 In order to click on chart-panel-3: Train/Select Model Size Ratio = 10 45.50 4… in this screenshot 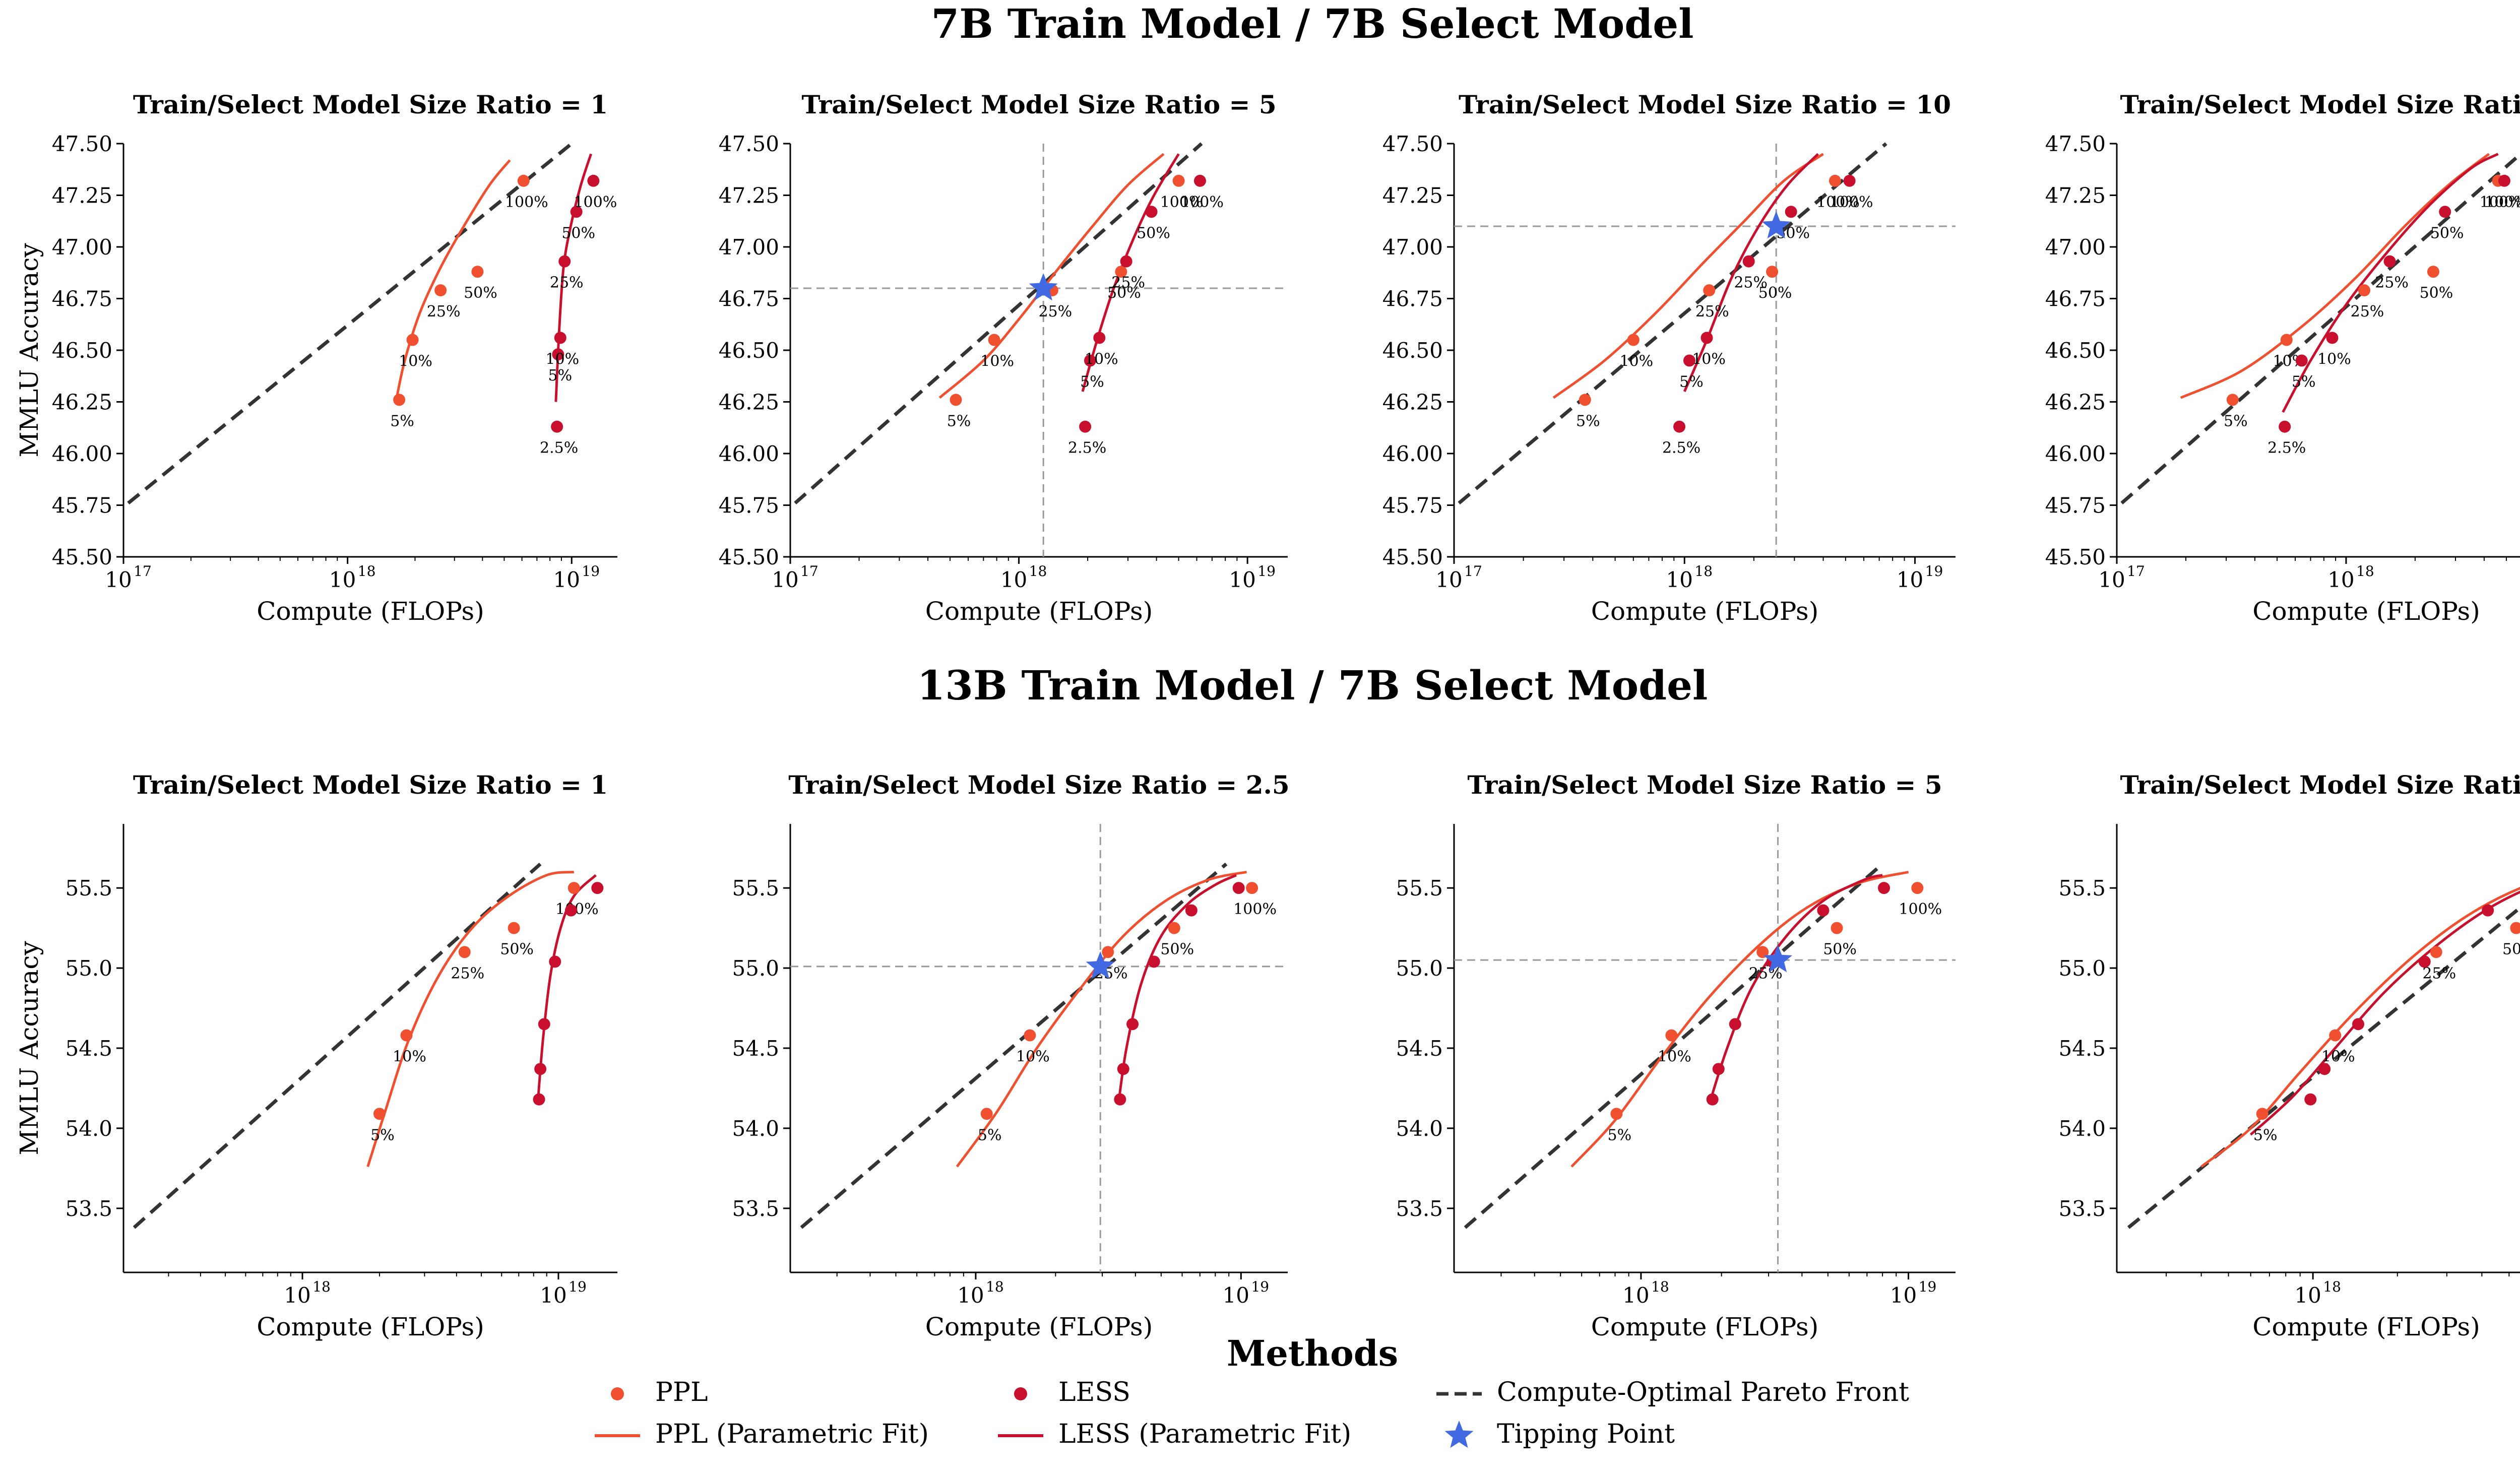, I will do `click(1669, 358)`.